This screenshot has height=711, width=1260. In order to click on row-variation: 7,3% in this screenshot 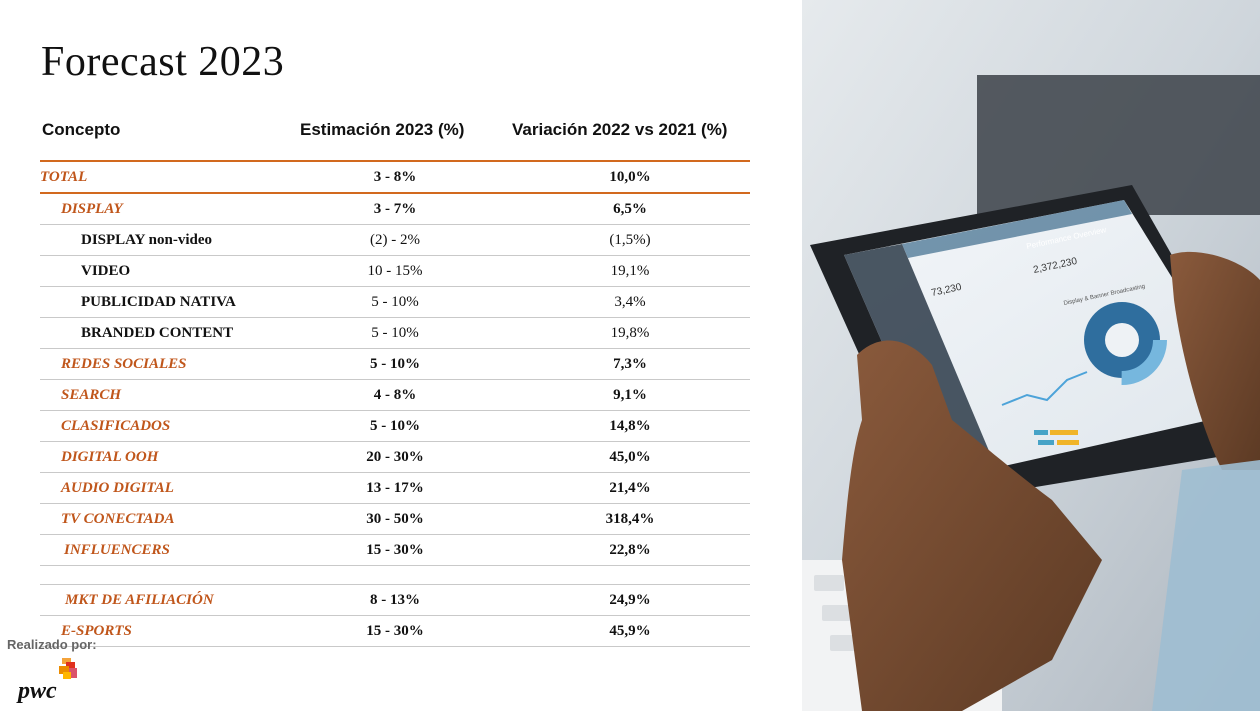, I will do `click(630, 364)`.